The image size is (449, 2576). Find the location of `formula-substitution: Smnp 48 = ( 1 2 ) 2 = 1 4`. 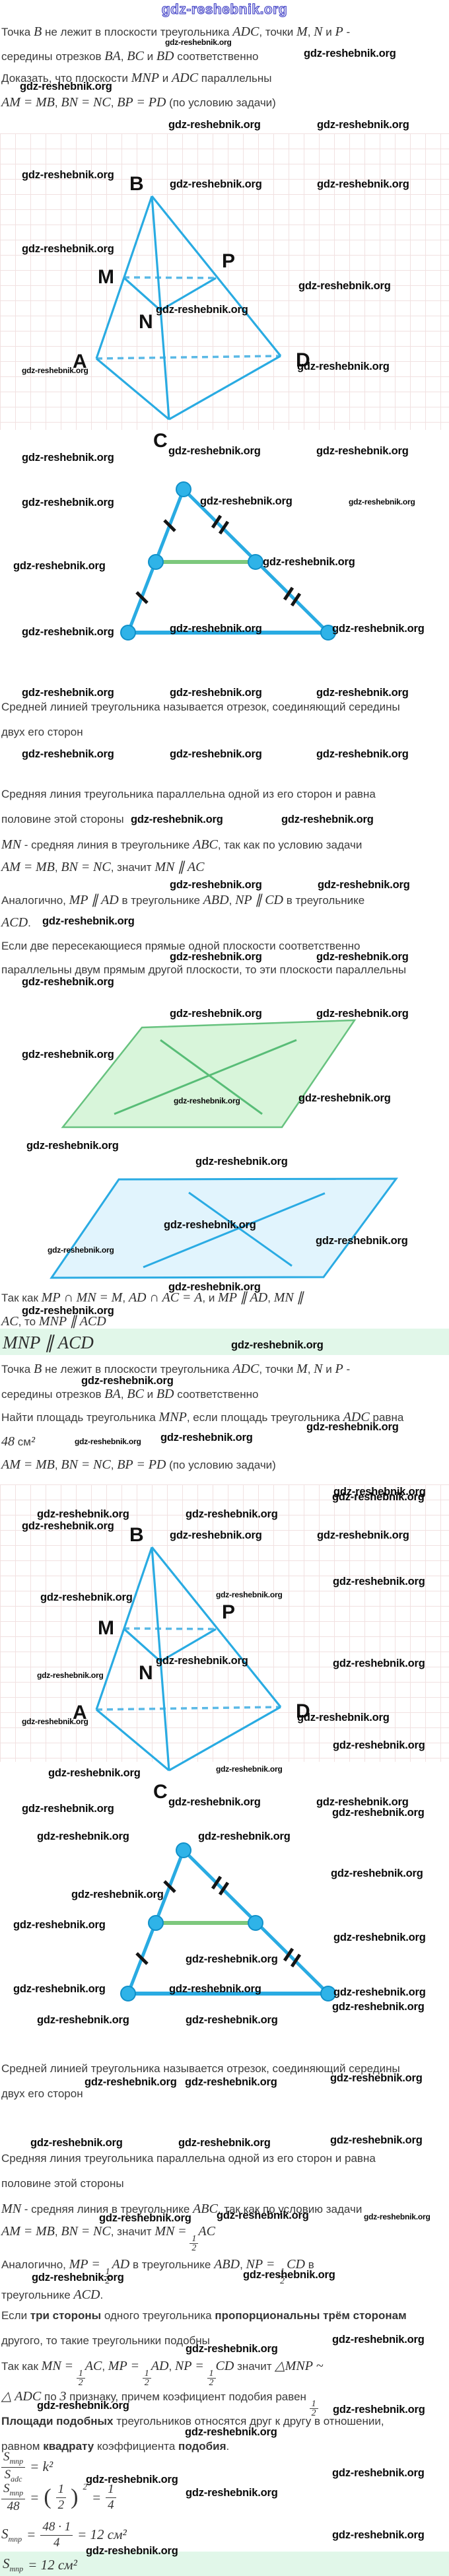

formula-substitution: Smnp 48 = ( 1 2 ) 2 = 1 4 is located at coordinates (58, 2498).